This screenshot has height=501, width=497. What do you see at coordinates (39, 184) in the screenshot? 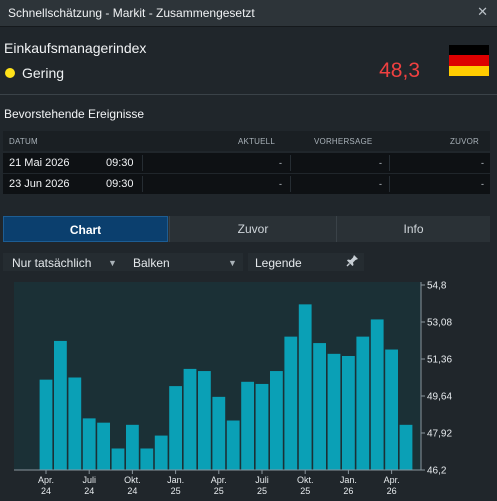
I see `event-date: 23 Jun 2026` at bounding box center [39, 184].